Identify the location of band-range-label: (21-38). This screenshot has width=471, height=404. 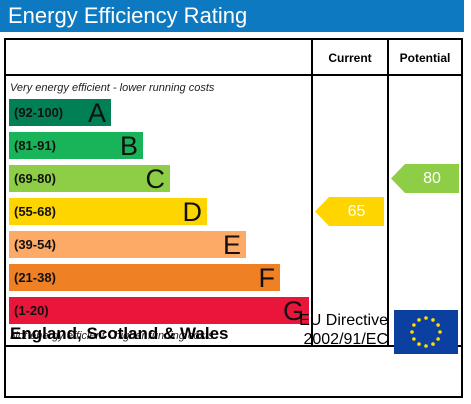
(35, 277).